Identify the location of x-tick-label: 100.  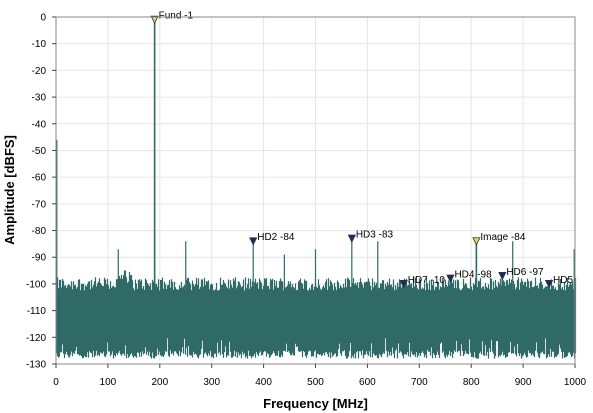
(108, 382).